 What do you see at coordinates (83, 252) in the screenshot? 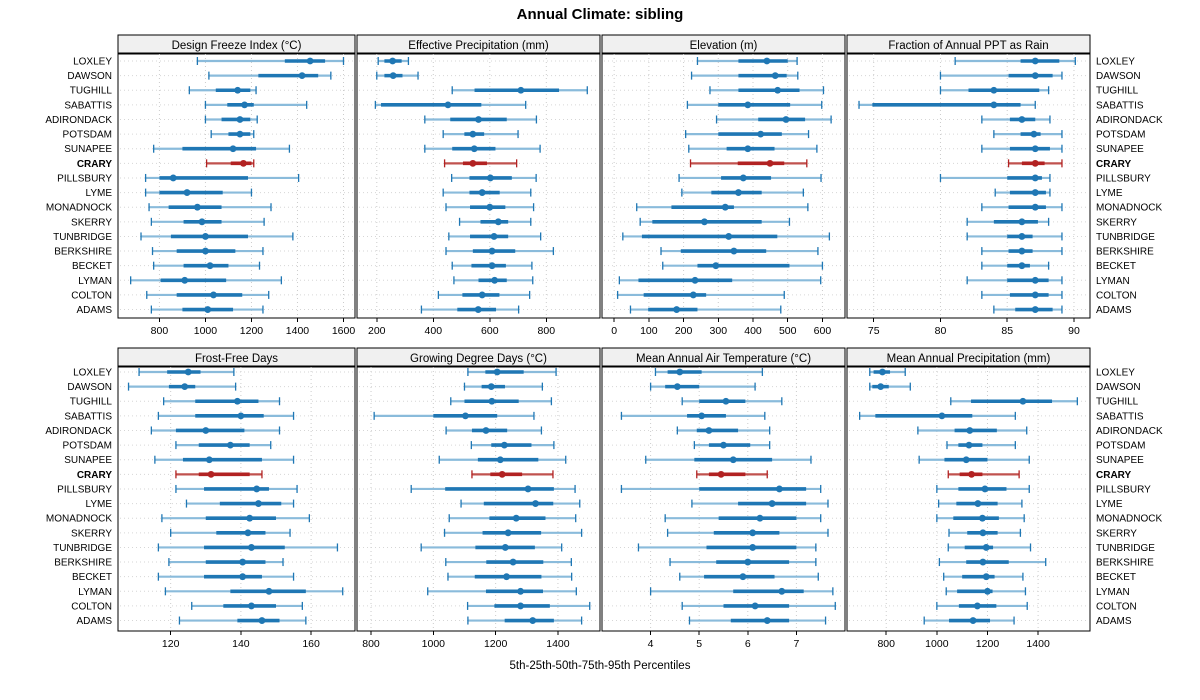
I see `station-label-left-berkshire: BERKSHIRE` at bounding box center [83, 252].